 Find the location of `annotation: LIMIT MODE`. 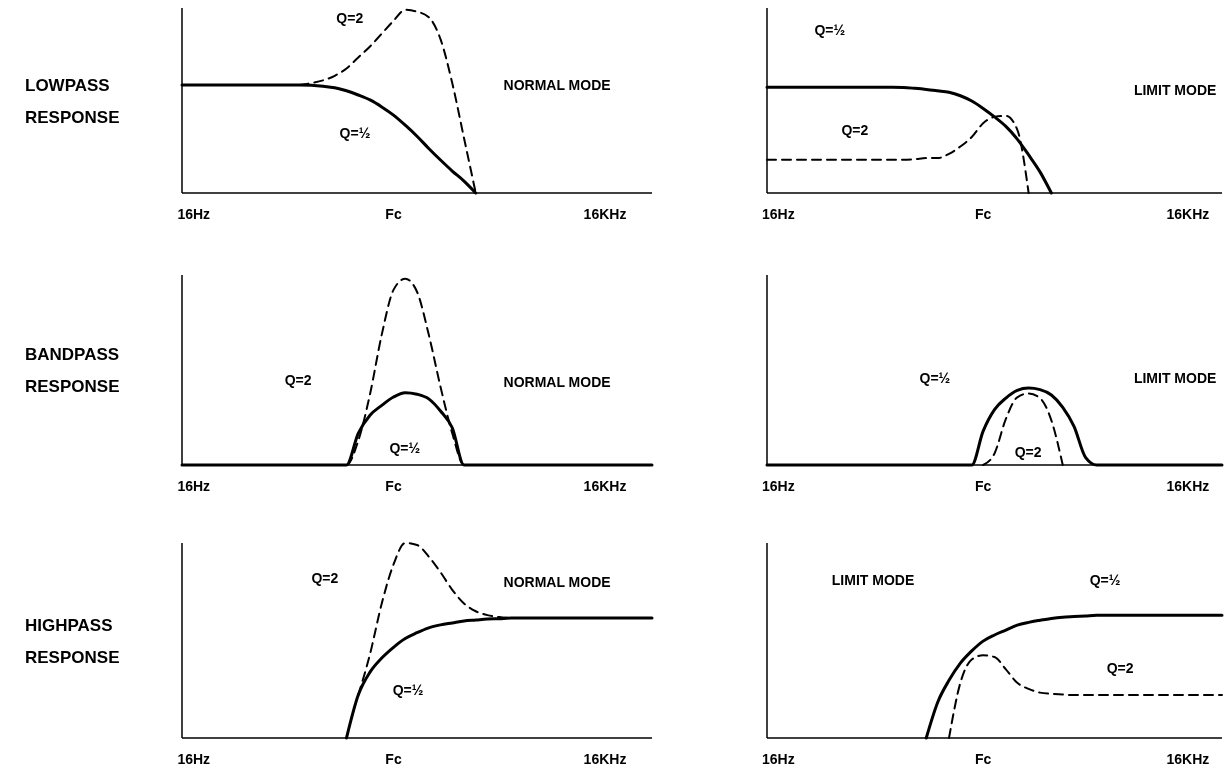

annotation: LIMIT MODE is located at coordinates (1175, 89).